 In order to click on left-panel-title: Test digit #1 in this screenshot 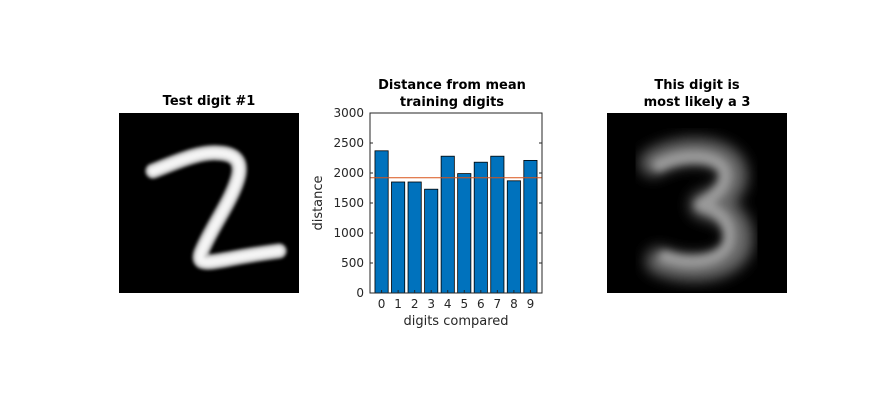, I will do `click(209, 101)`.